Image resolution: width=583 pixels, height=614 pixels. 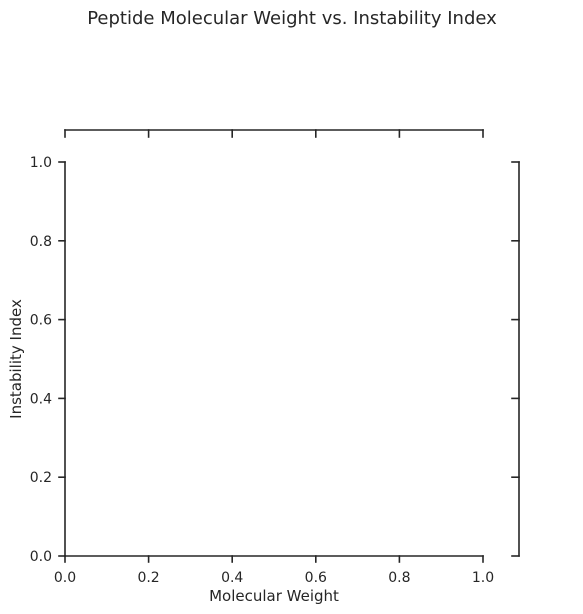 I want to click on x-tick-label: 0.4, so click(x=232, y=578).